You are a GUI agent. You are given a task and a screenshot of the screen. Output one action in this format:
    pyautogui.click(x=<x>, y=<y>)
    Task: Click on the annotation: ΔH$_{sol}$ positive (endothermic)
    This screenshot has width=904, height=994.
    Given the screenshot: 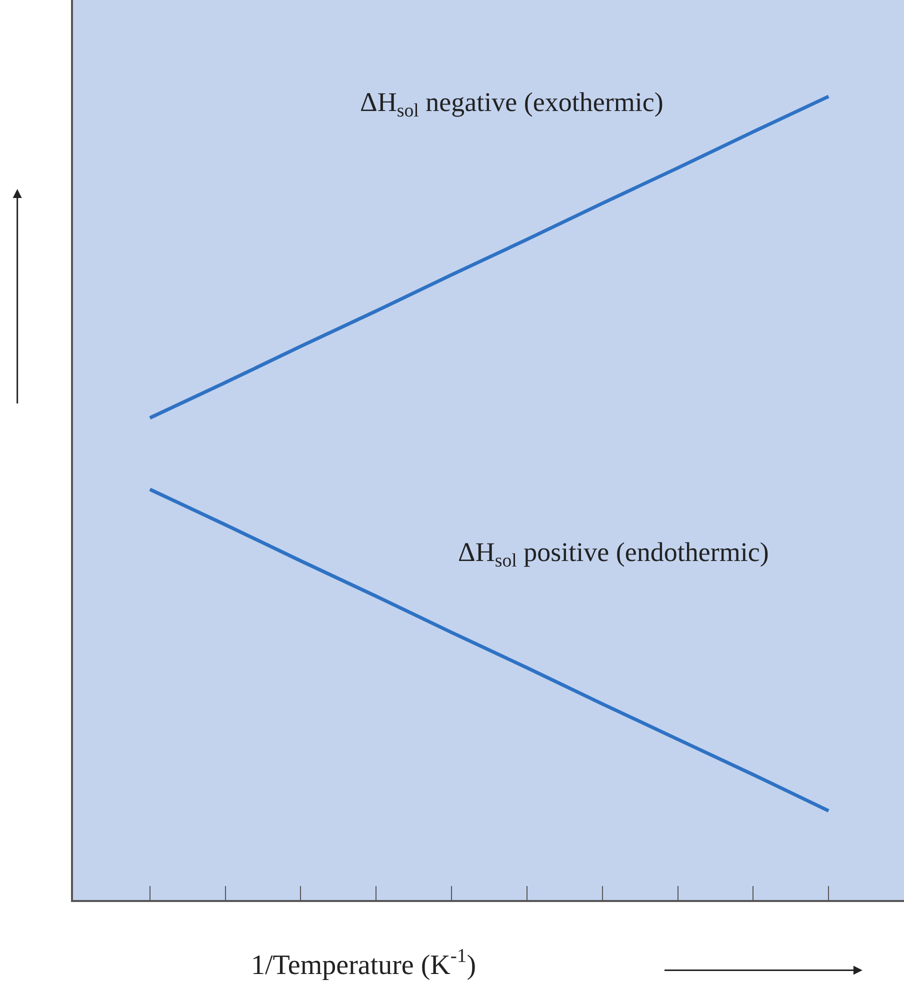 What is the action you would take?
    pyautogui.click(x=613, y=554)
    